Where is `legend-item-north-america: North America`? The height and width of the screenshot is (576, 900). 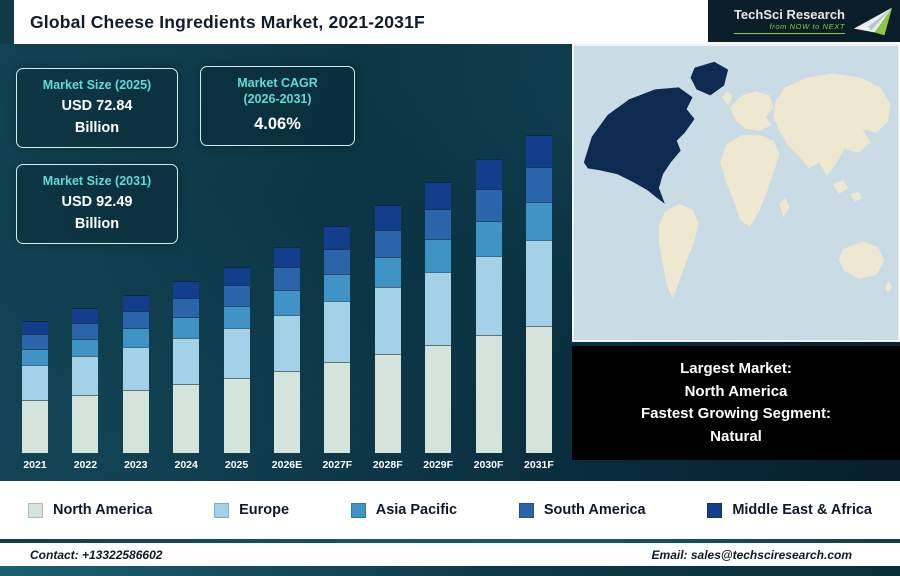
legend-item-north-america: North America is located at coordinates (90, 510).